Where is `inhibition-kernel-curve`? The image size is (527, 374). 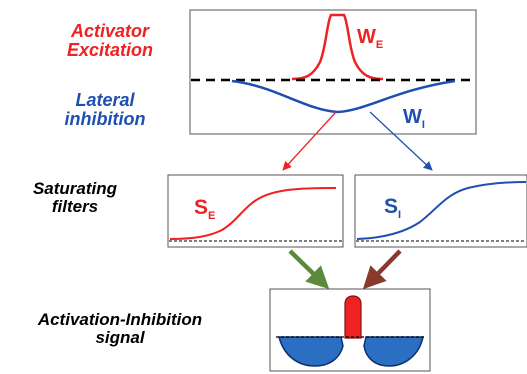
inhibition-kernel-curve is located at coordinates (343, 96).